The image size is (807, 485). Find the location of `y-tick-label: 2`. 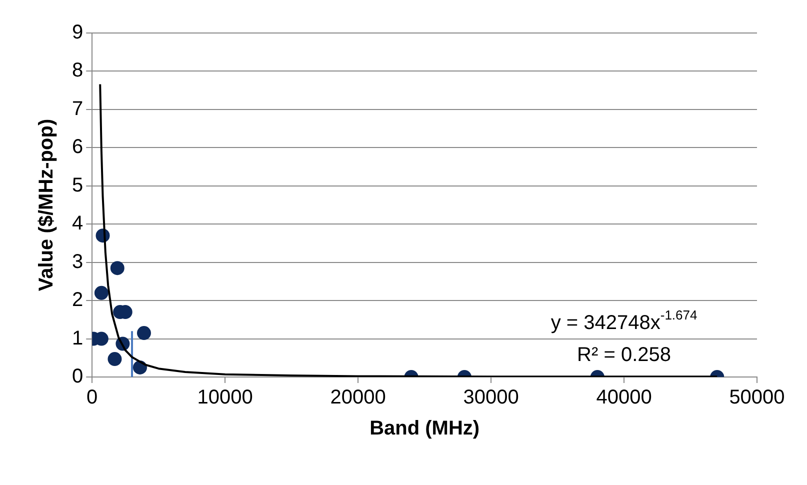

y-tick-label: 2 is located at coordinates (78, 300).